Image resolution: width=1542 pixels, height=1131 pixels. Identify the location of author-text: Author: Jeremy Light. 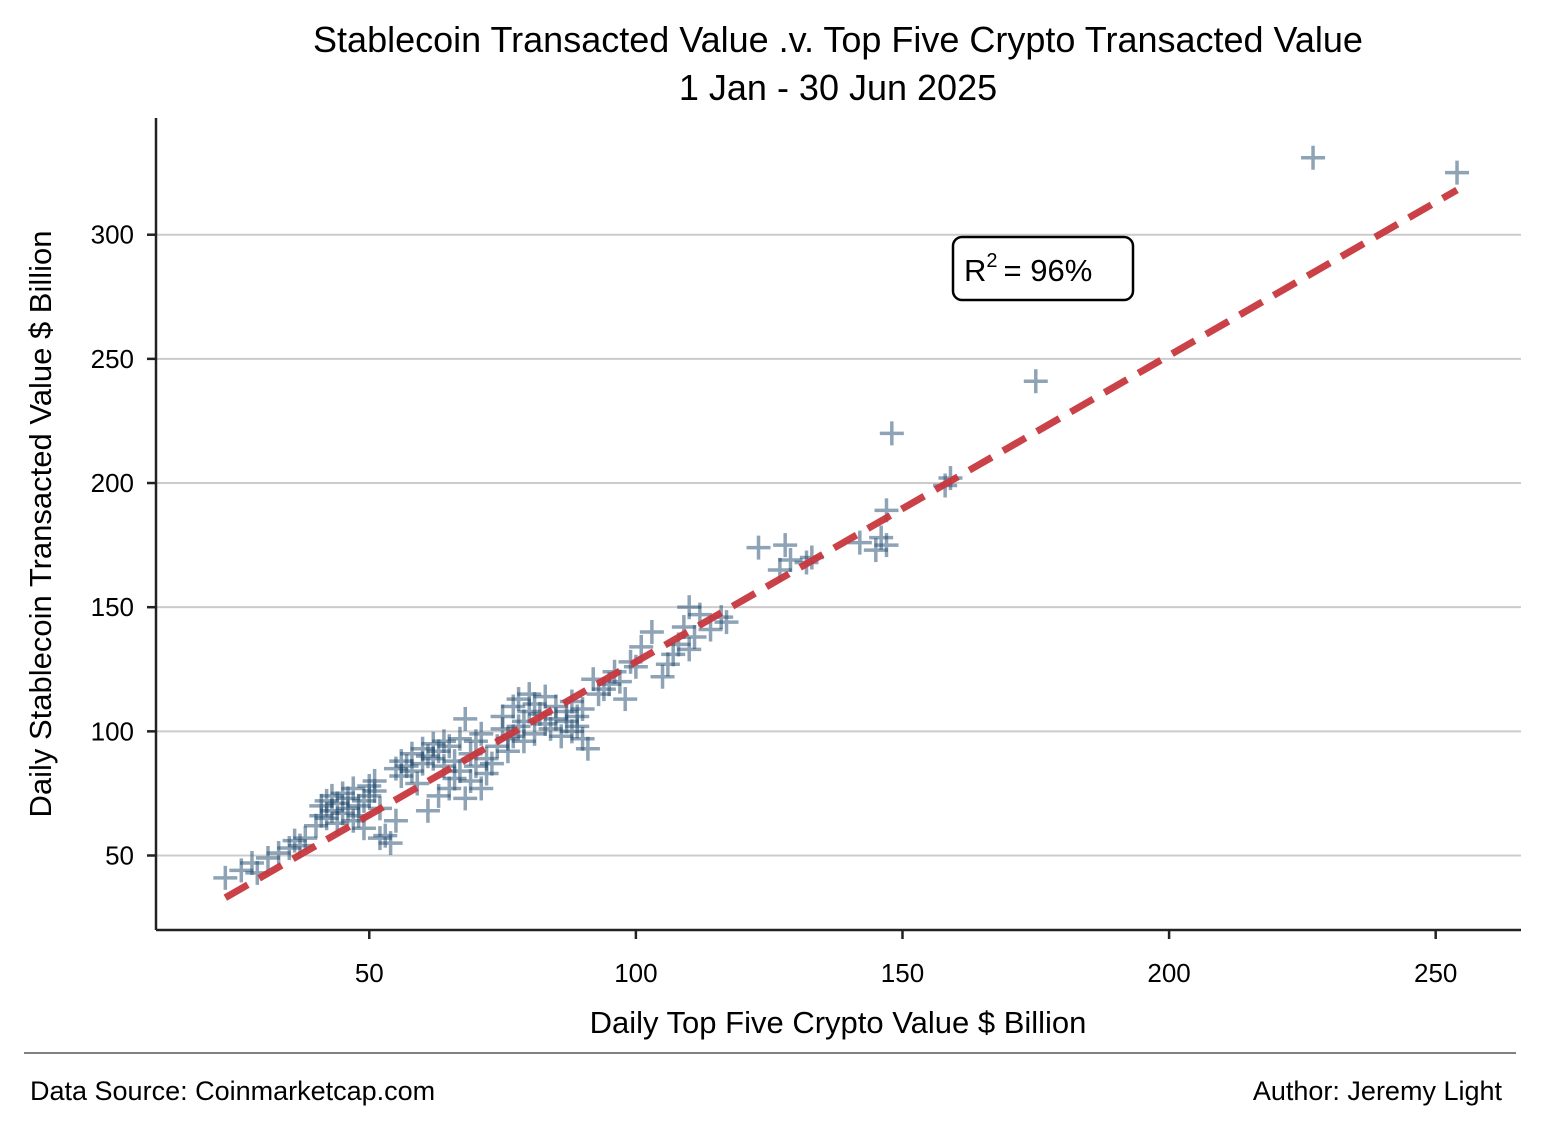
(1378, 1091).